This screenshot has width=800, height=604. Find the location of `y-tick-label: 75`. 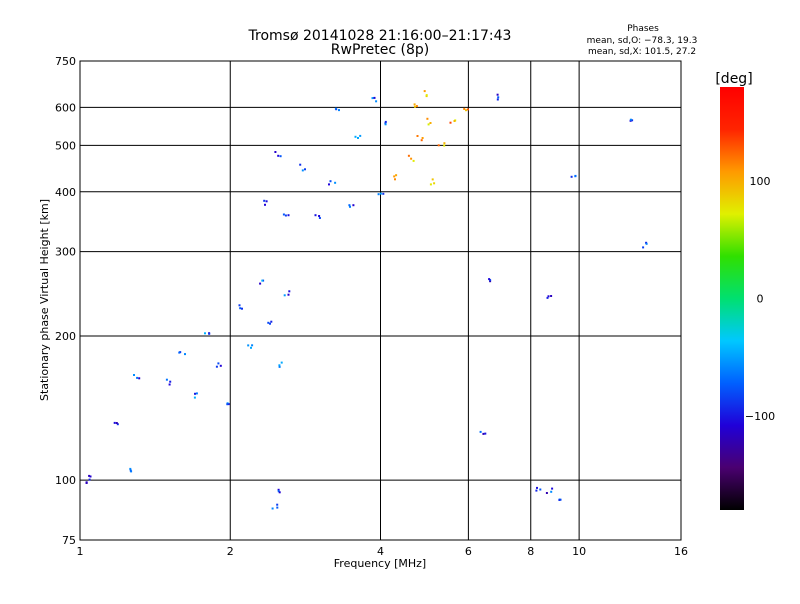

y-tick-label: 75 is located at coordinates (69, 540).